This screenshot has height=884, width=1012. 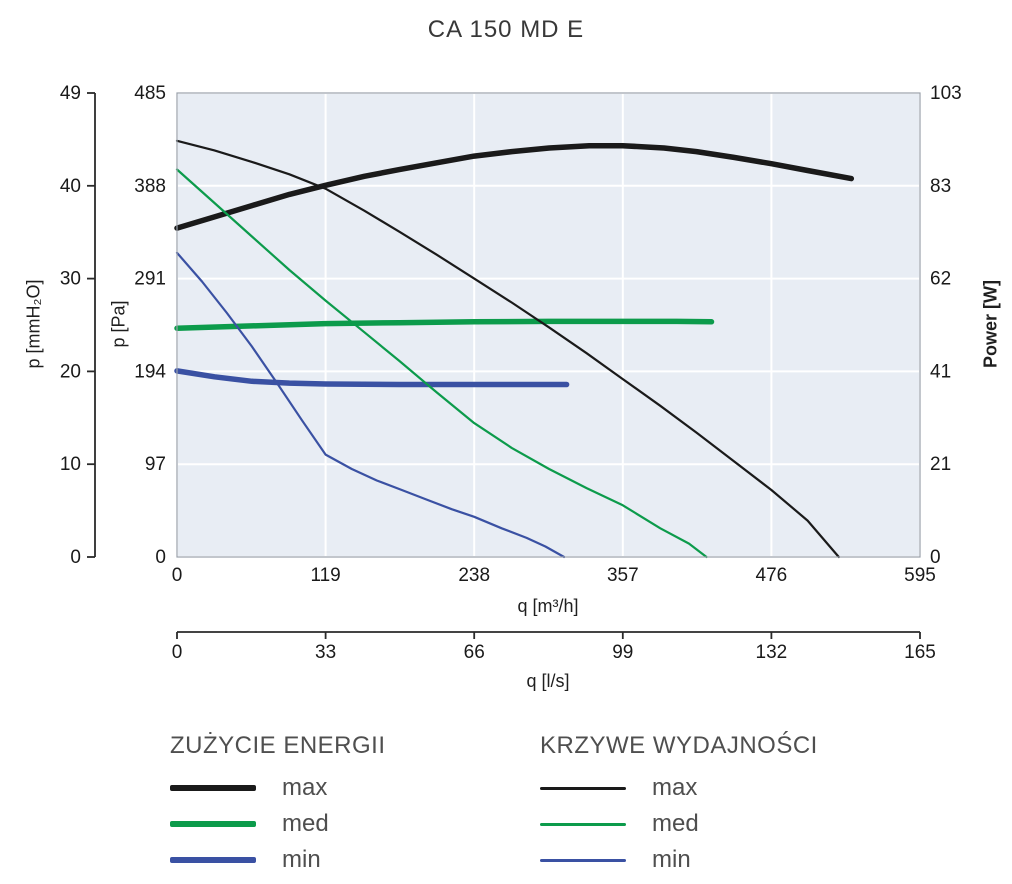 I want to click on m3h-tick-label: 476, so click(x=772, y=575).